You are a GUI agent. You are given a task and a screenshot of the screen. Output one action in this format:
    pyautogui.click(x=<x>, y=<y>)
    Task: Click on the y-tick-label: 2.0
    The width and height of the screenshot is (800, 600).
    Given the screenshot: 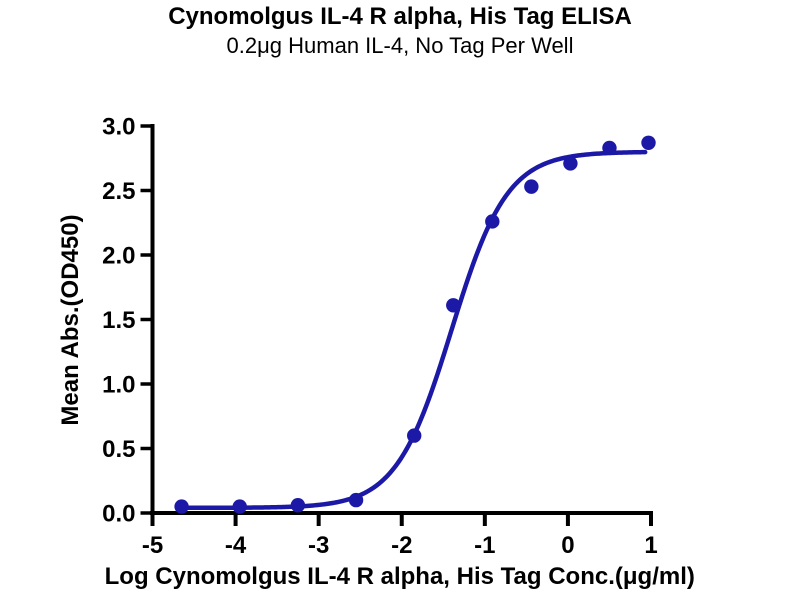 What is the action you would take?
    pyautogui.click(x=118, y=256)
    